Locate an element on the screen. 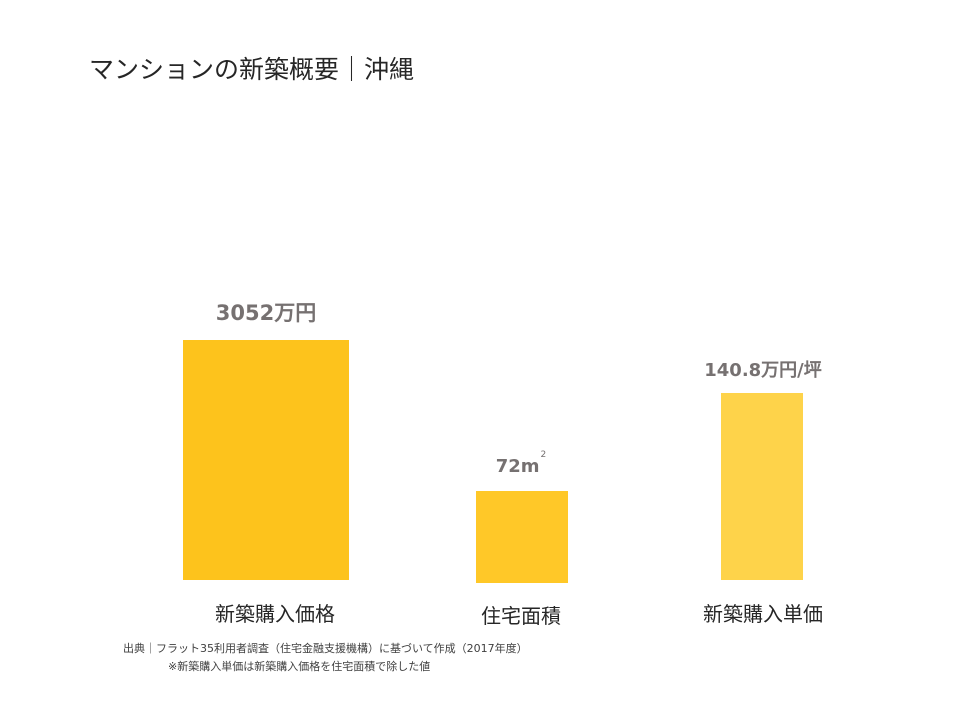 This screenshot has width=960, height=720. source-citation: 出典｜フラット35利用者調査（住宅金融支援機構）に基づいて作成（2017年度） is located at coordinates (325, 648).